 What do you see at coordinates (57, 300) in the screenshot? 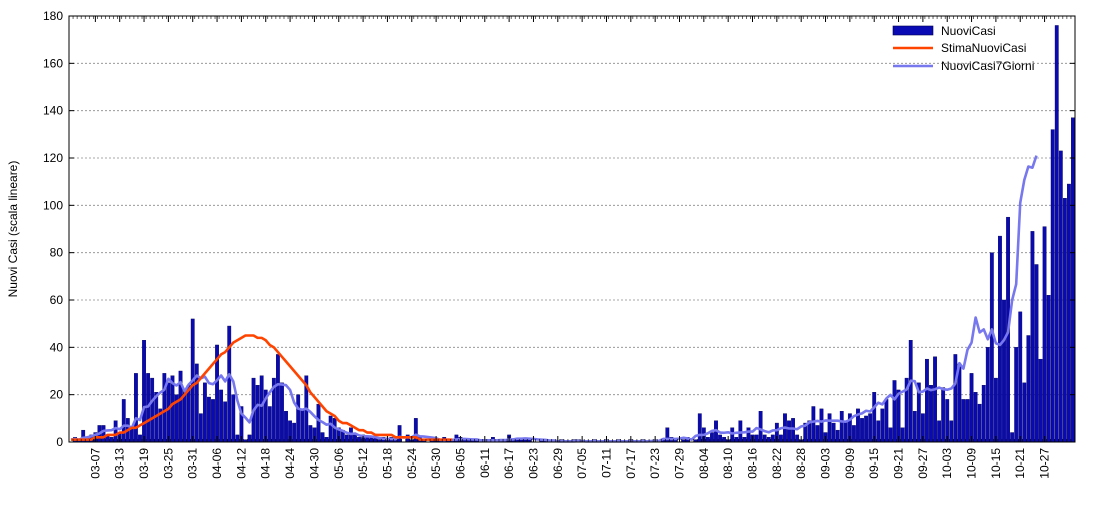
I see `y-tick-label: 60` at bounding box center [57, 300].